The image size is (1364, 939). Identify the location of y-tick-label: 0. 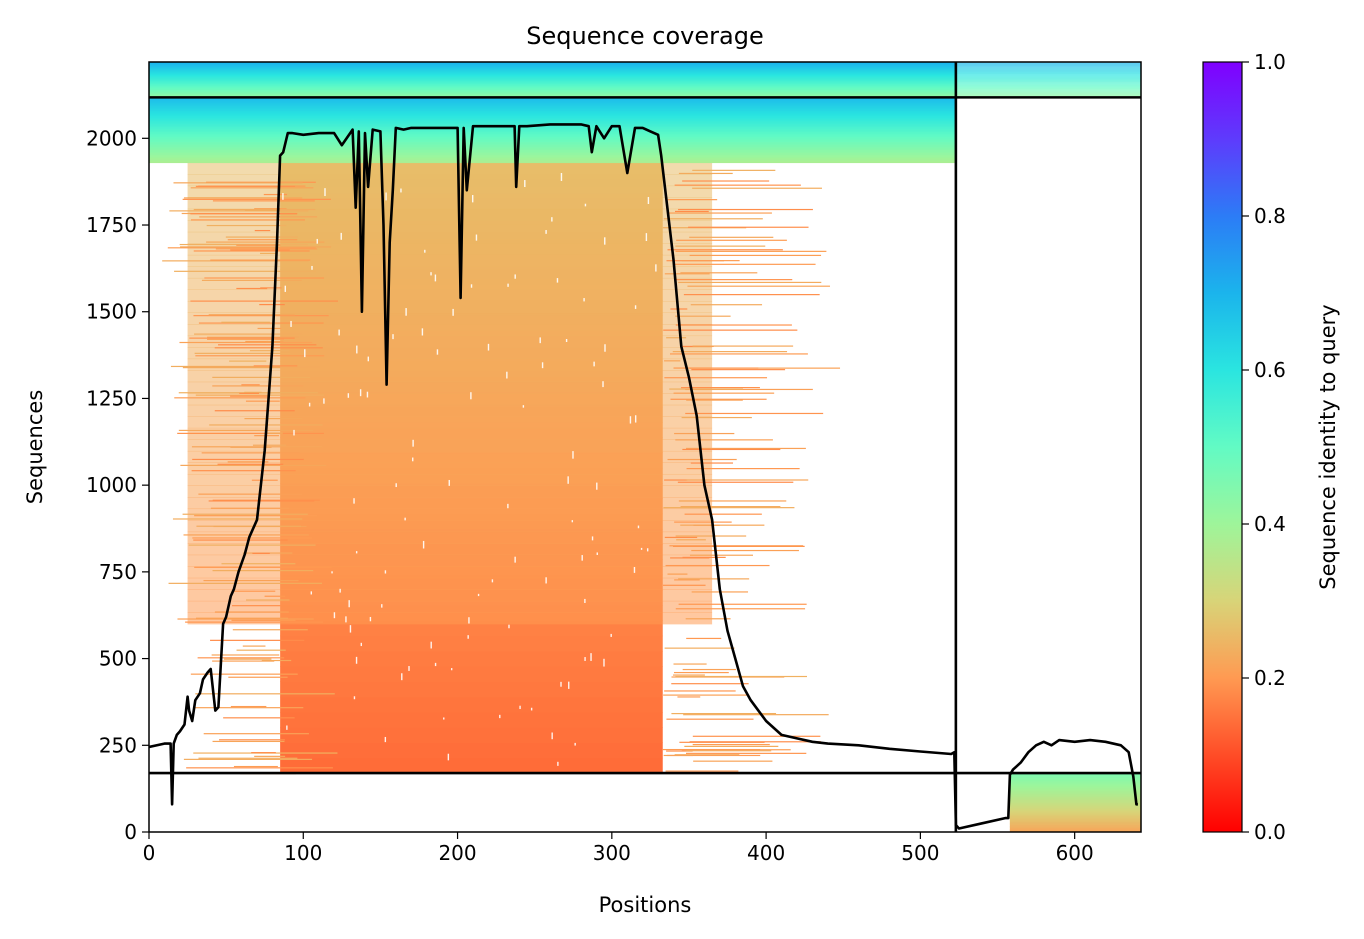
(130, 832).